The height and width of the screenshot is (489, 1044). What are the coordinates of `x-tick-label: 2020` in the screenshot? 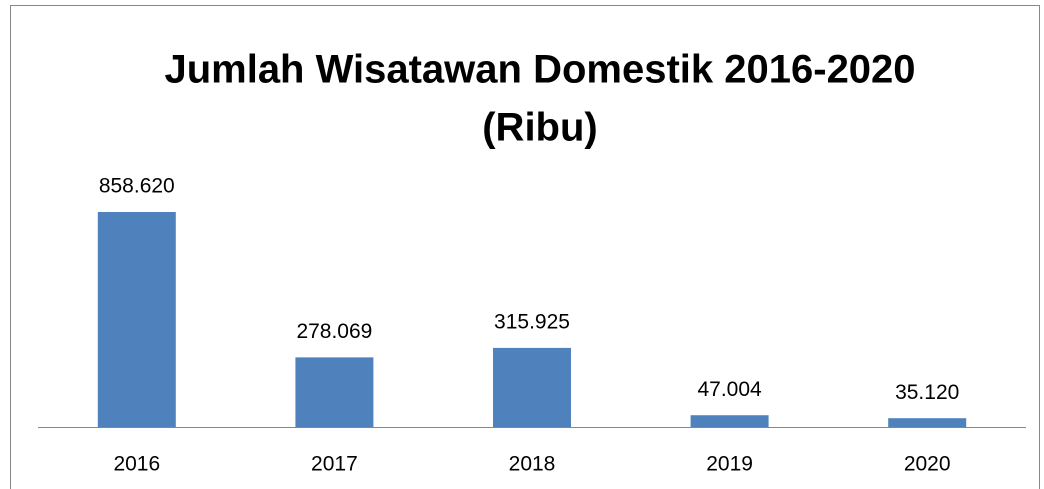 It's located at (927, 464).